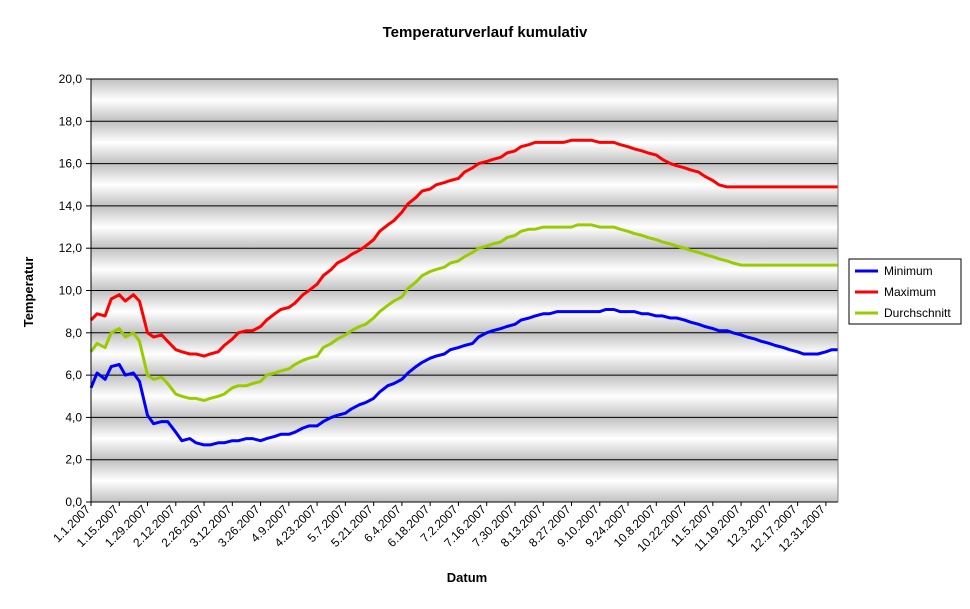  Describe the element at coordinates (28, 292) in the screenshot. I see `y-axis-title: Temperatur` at that location.